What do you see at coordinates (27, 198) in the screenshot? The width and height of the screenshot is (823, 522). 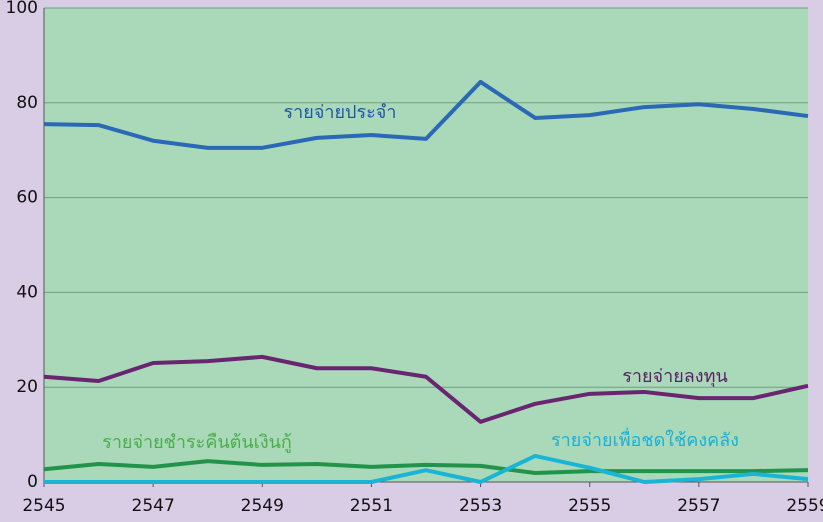 I see `y-tick-label: 60` at bounding box center [27, 198].